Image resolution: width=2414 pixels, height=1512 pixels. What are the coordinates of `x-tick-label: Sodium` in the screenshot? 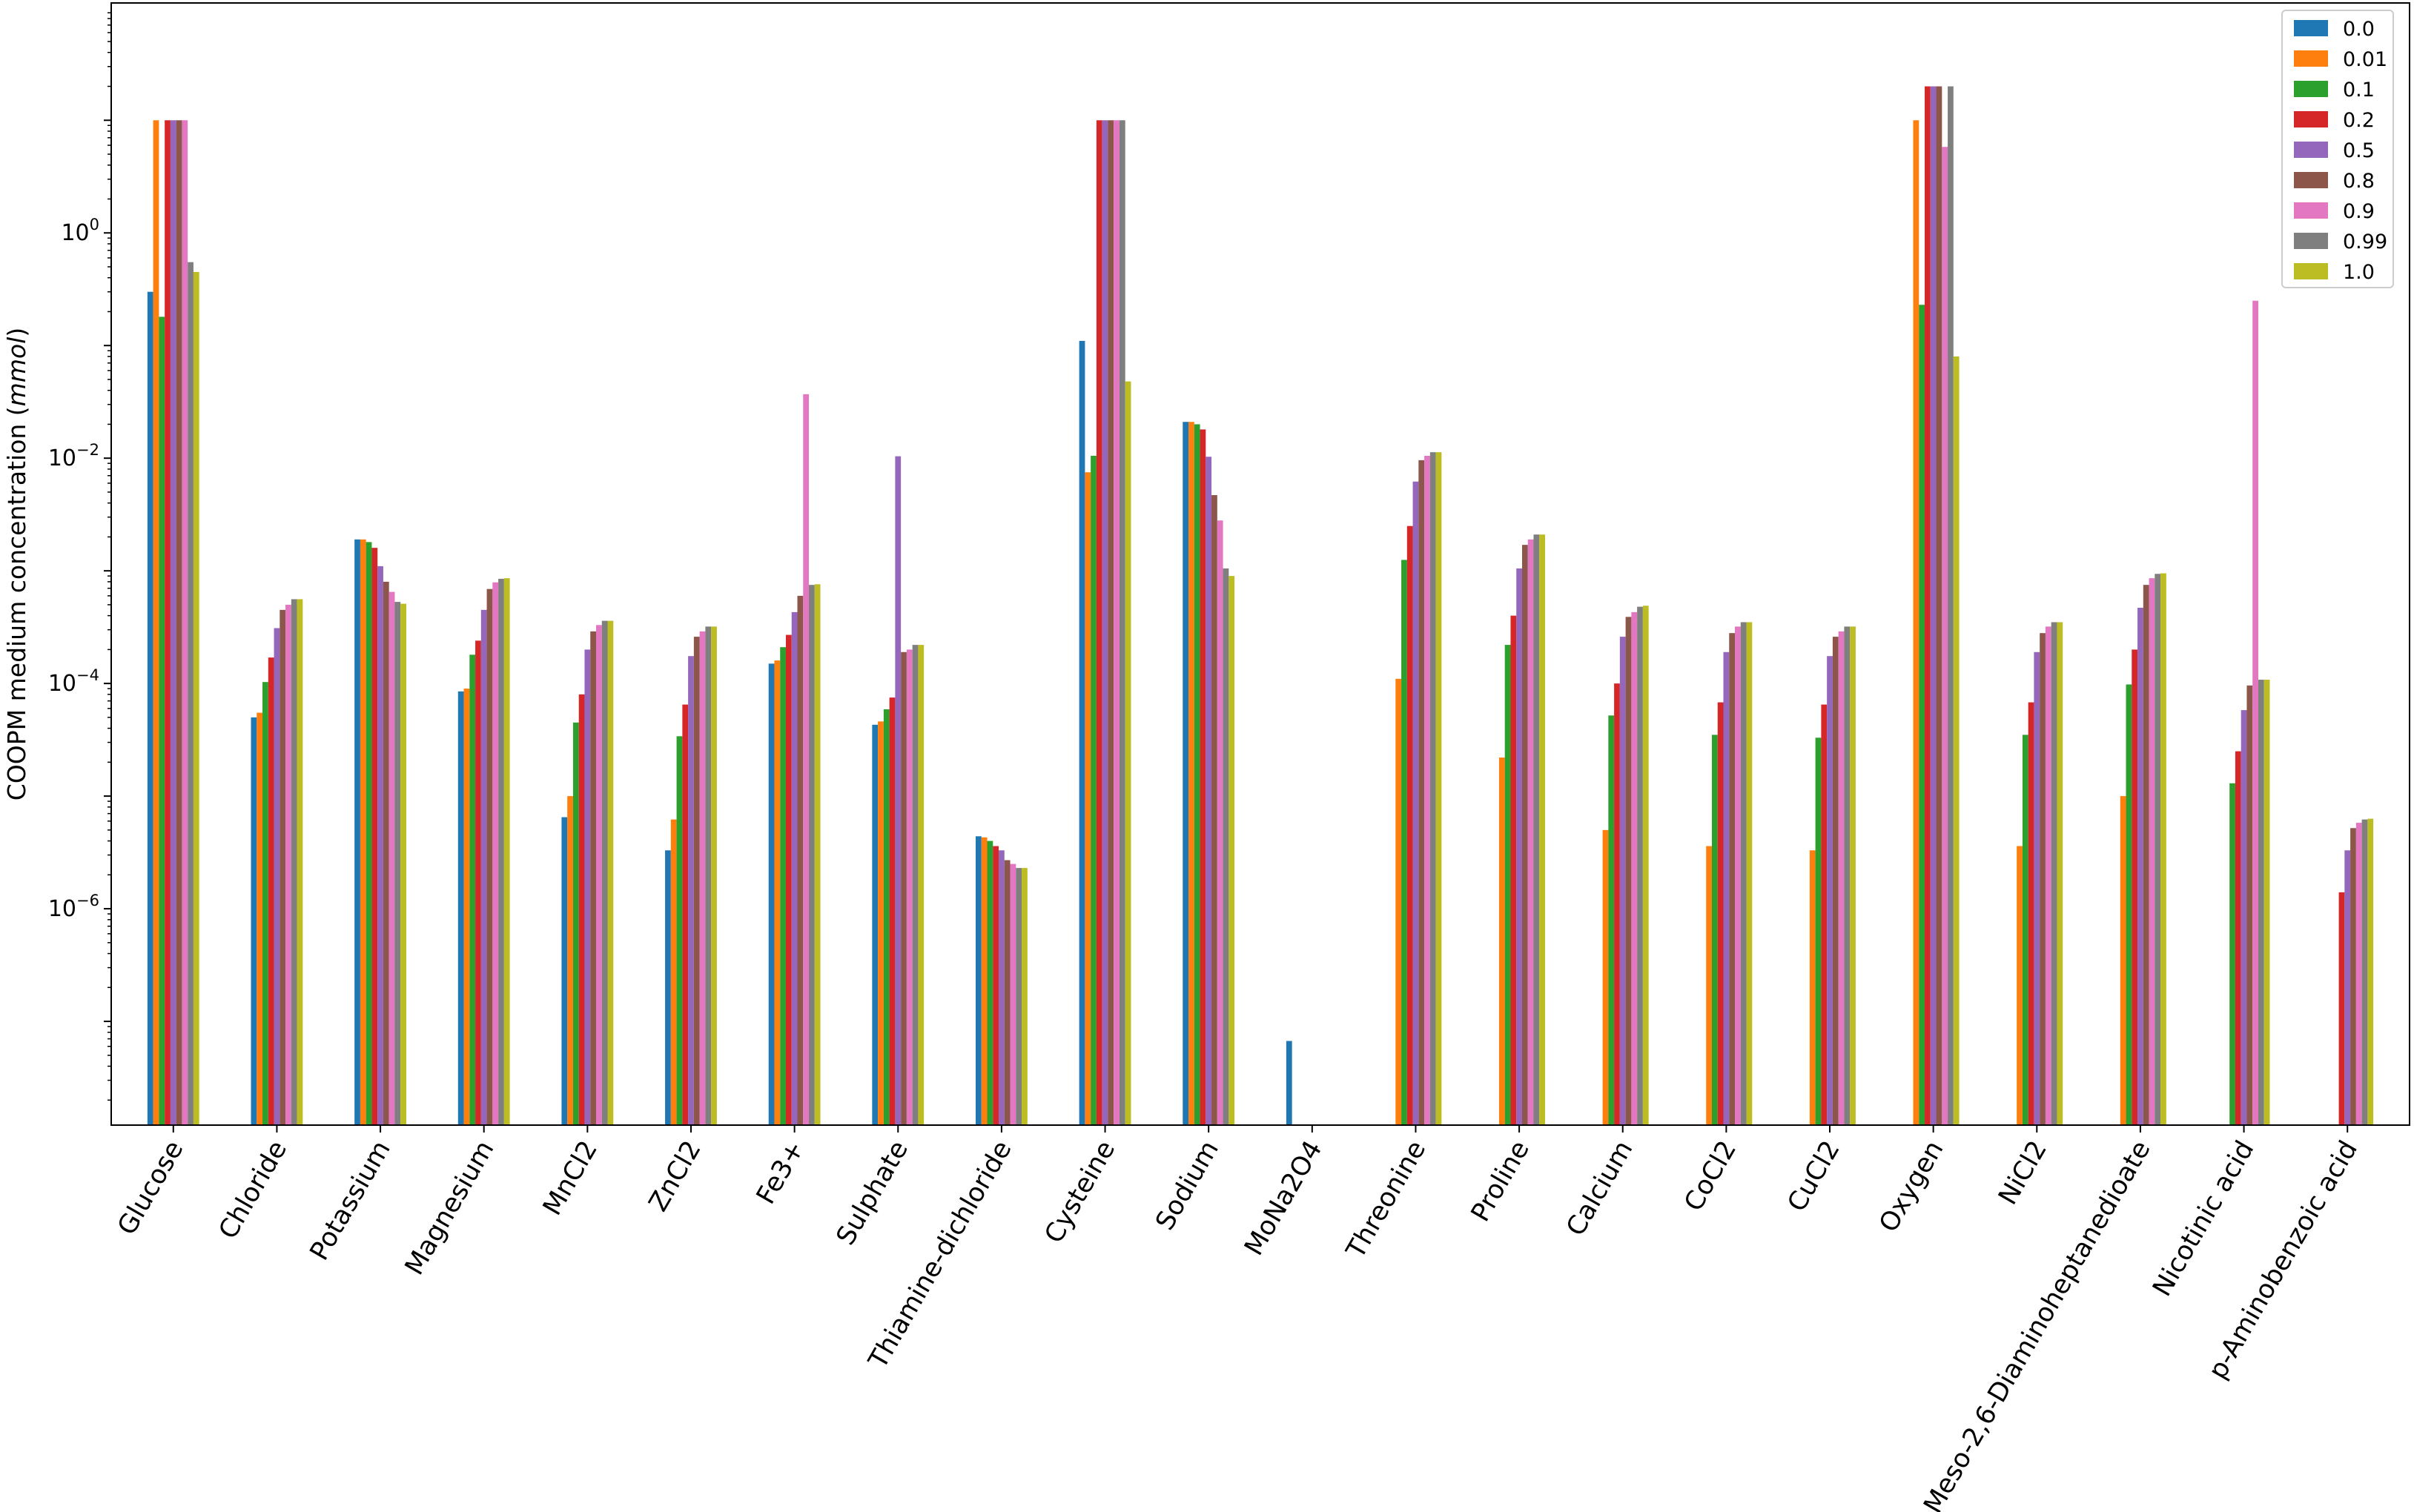 It's located at (1187, 1186).